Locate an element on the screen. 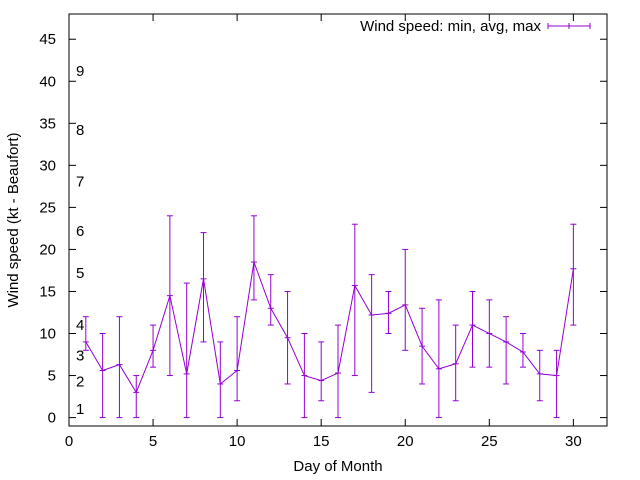  beaufort-label: 6 is located at coordinates (80, 231).